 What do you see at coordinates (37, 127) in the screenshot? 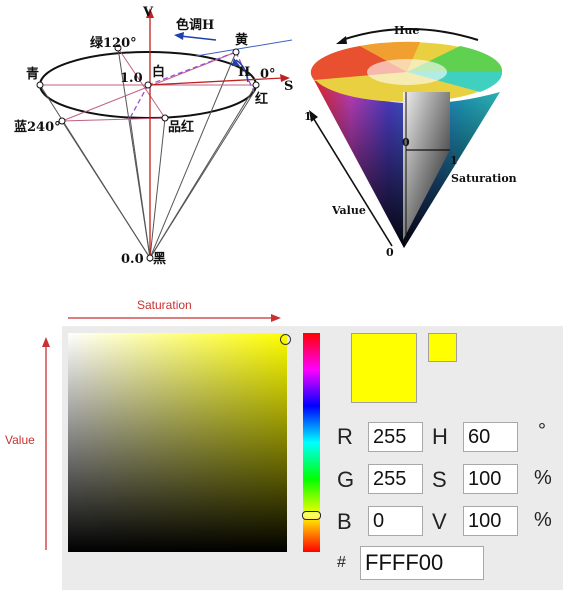
I see `blue-label: 蓝240°` at bounding box center [37, 127].